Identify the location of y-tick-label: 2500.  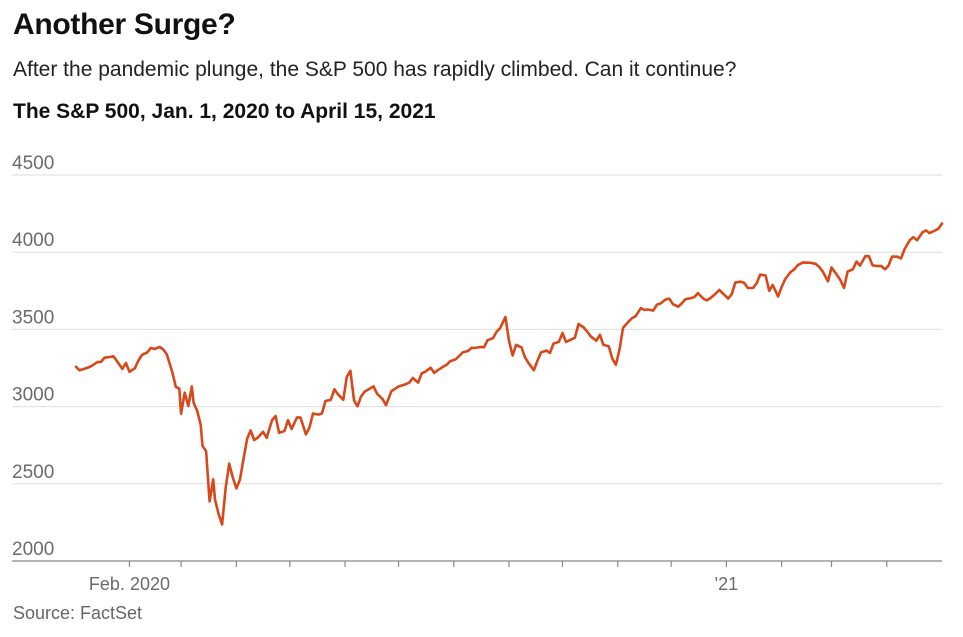
(33, 472).